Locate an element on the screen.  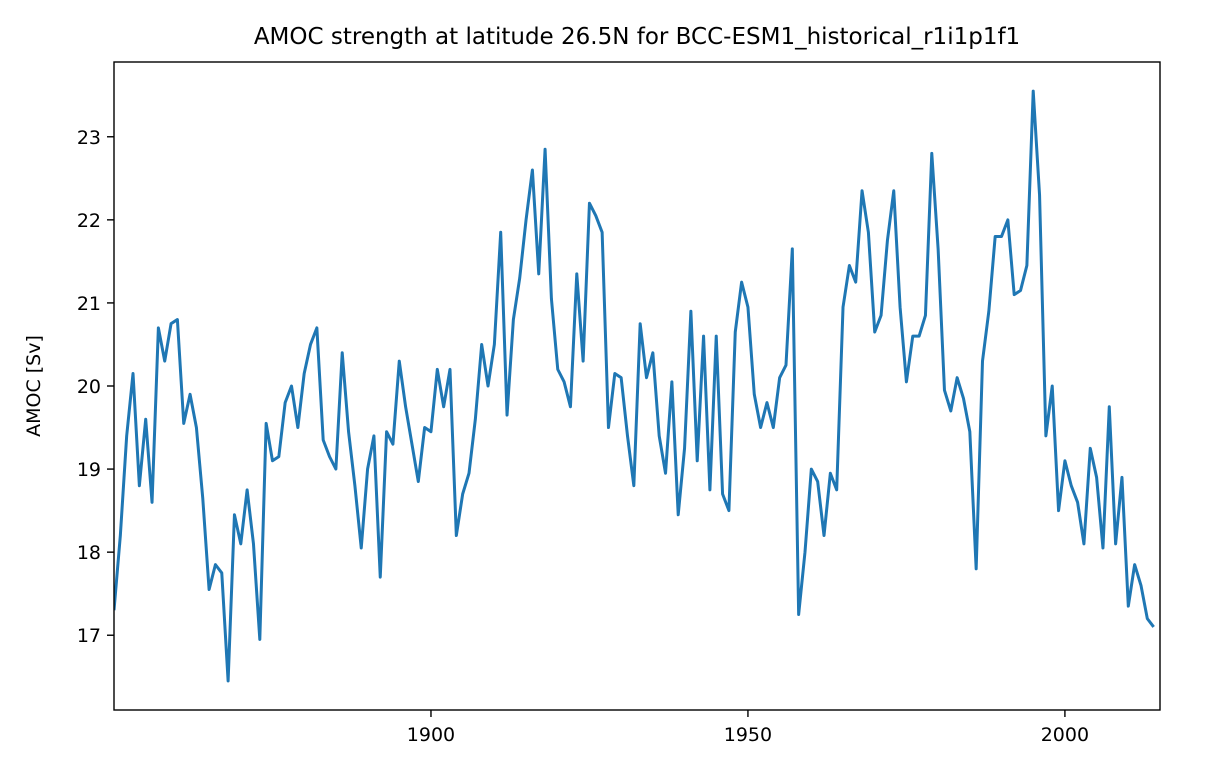
y-tick-label: 18 is located at coordinates (89, 553).